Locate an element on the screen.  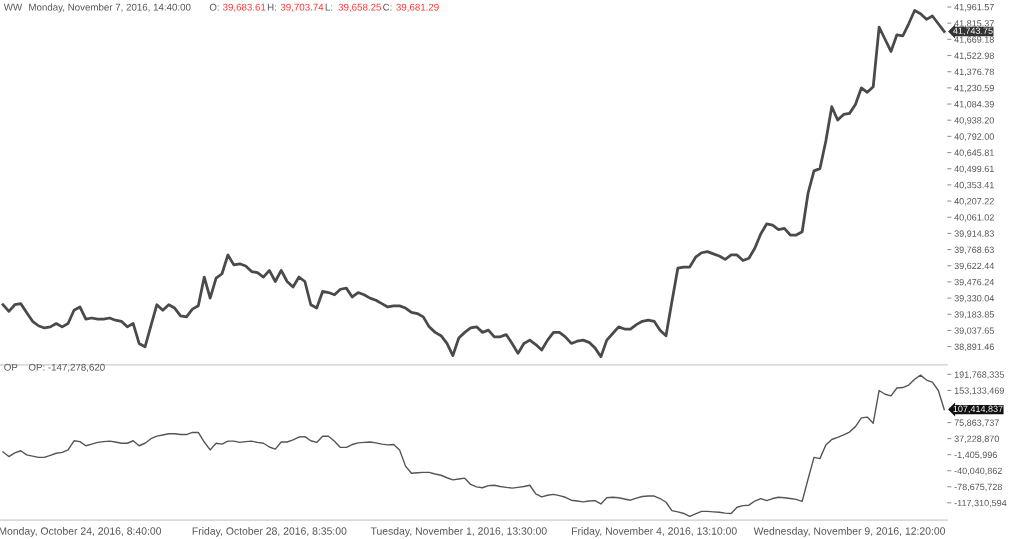
y-tick-label: -117,310,594 is located at coordinates (980, 503).